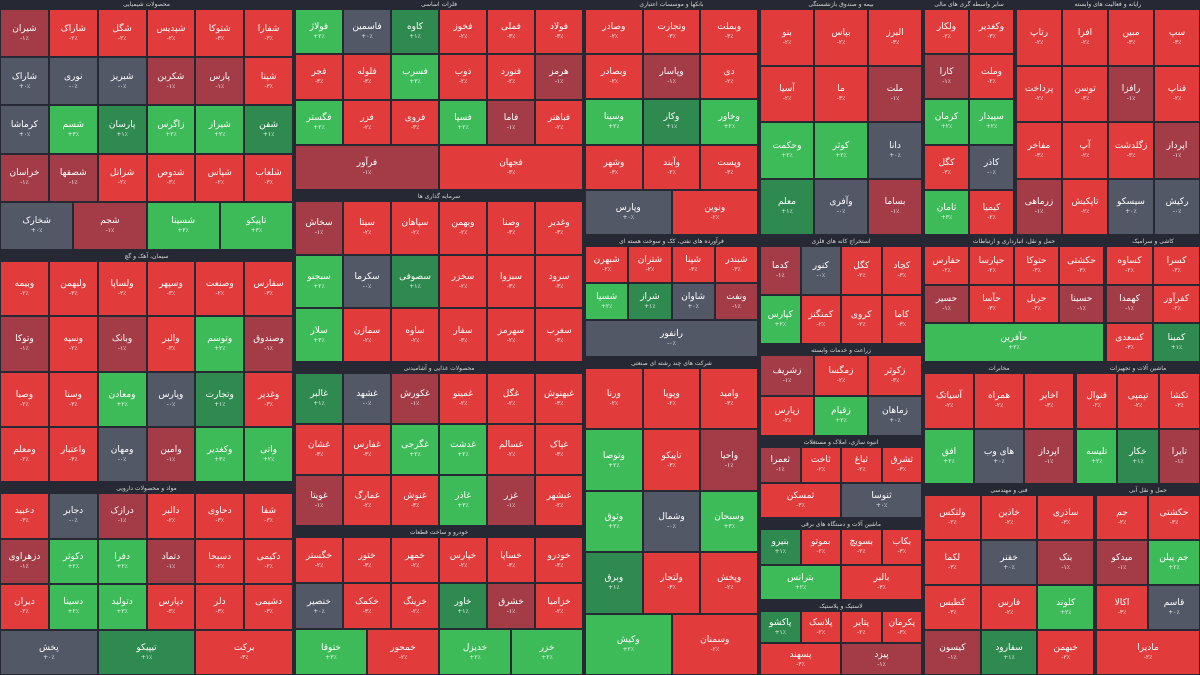  I want to click on stock-tile: وتجارت -۳٪, so click(671, 32).